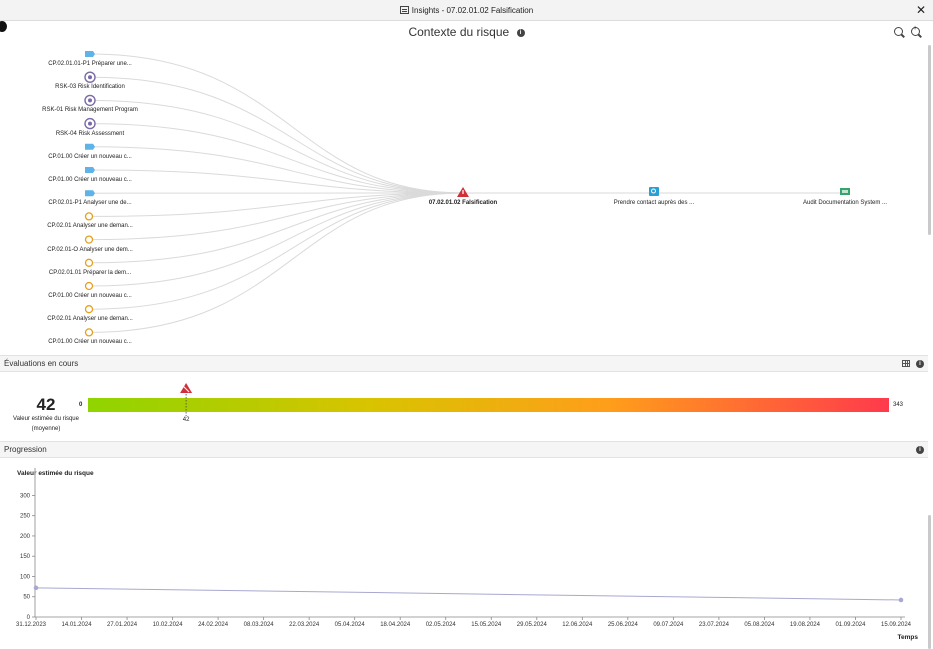 This screenshot has width=933, height=649. Describe the element at coordinates (463, 203) in the screenshot. I see `graph-node-label: 07.02.01.02 Falsification` at that location.